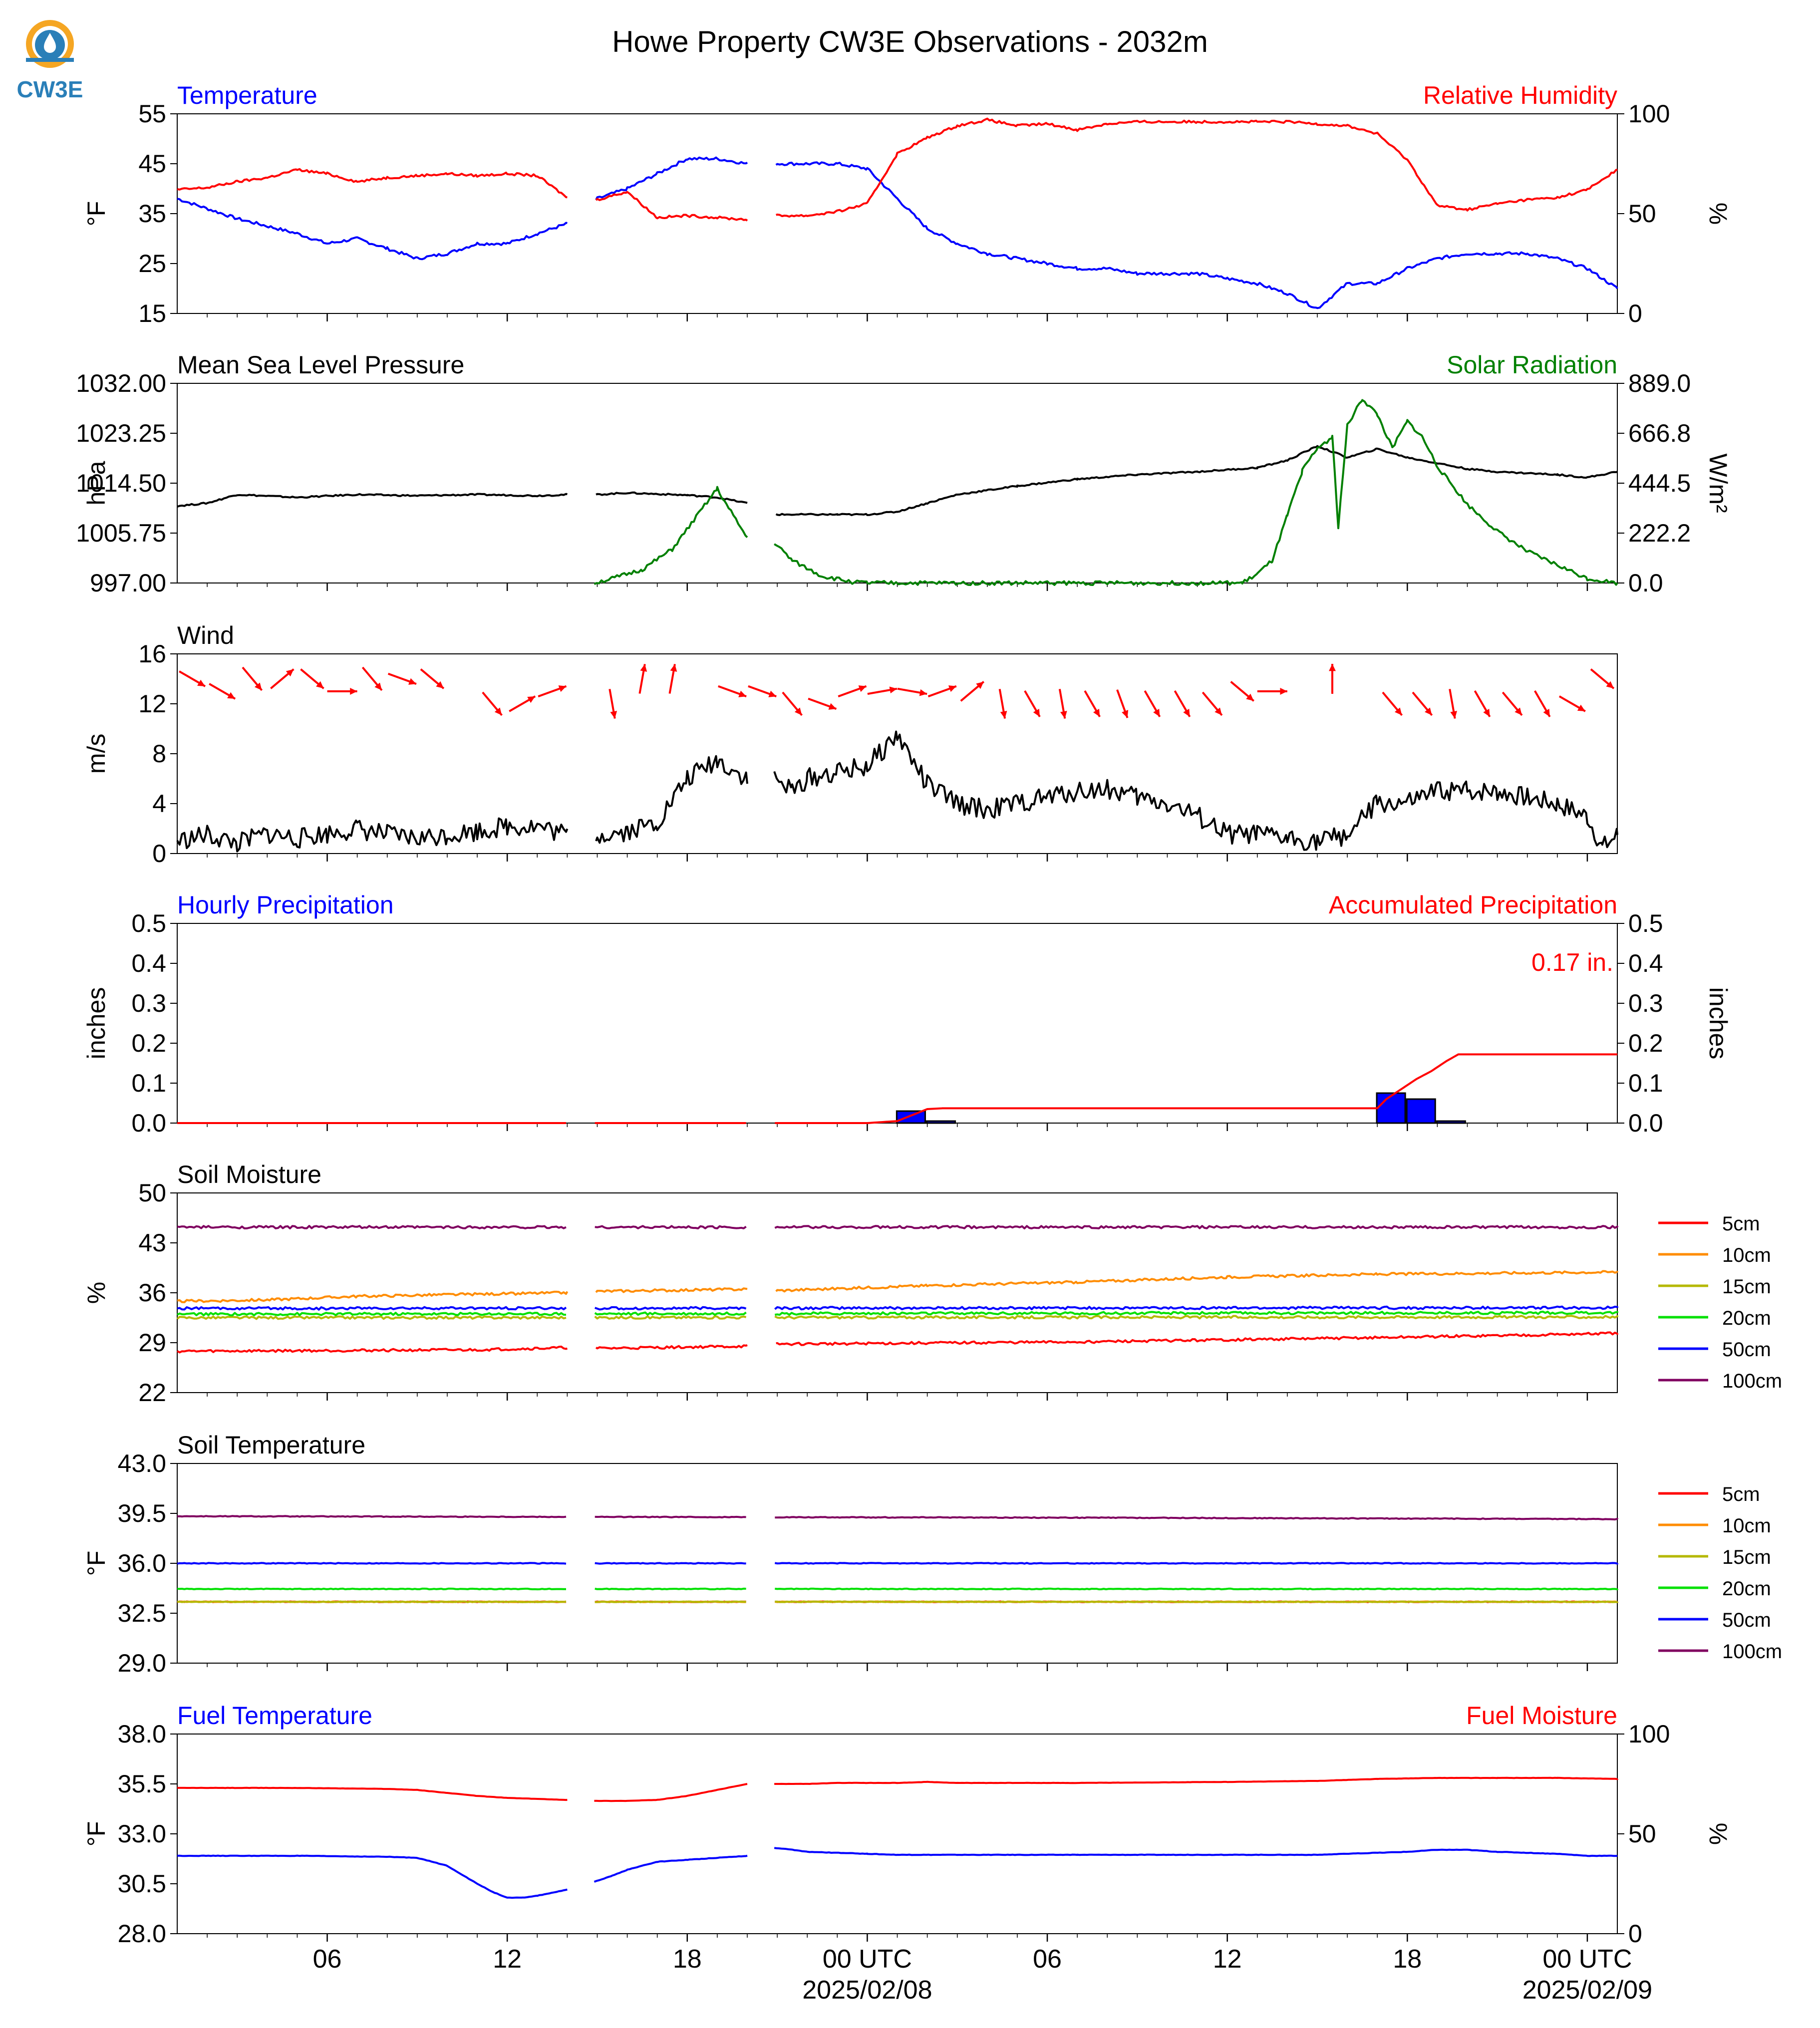 The image size is (1820, 2028). Describe the element at coordinates (1741, 1224) in the screenshot. I see `legend-label: 5cm` at that location.